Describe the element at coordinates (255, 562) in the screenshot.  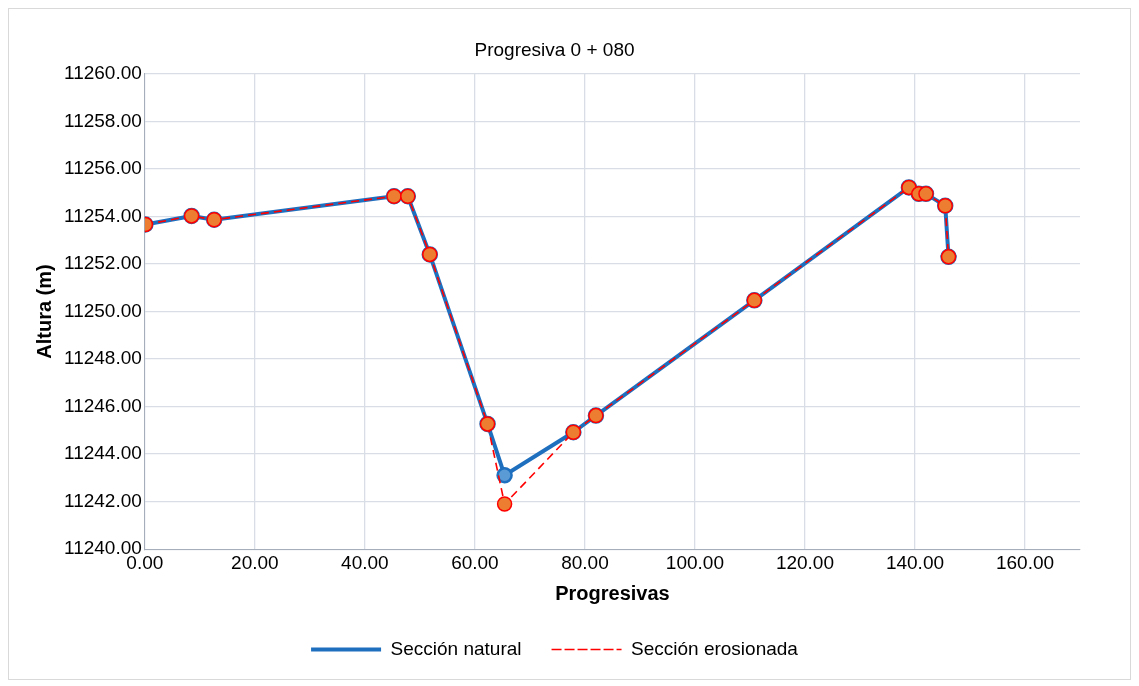
I see `x-tick-label: 20.00` at that location.